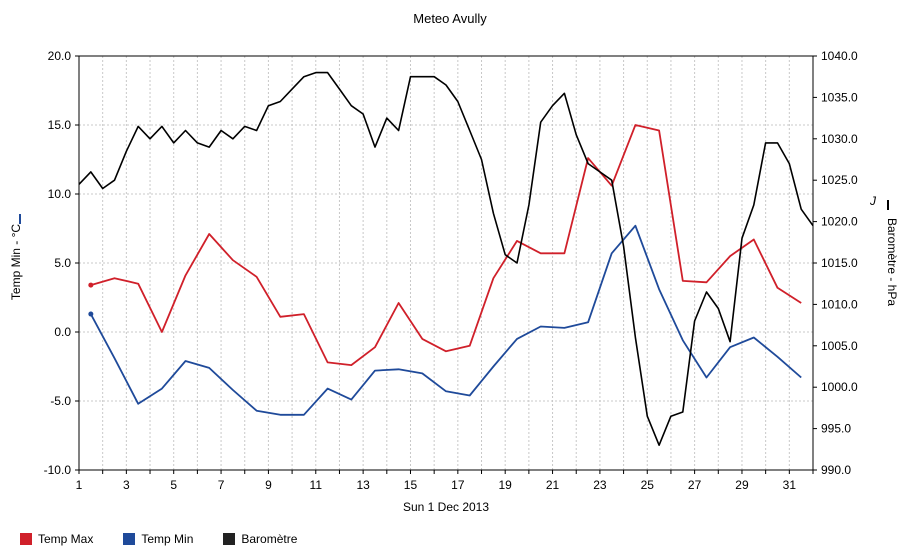 The image size is (900, 557). I want to click on y-right-tick-label: 1025.0, so click(839, 180).